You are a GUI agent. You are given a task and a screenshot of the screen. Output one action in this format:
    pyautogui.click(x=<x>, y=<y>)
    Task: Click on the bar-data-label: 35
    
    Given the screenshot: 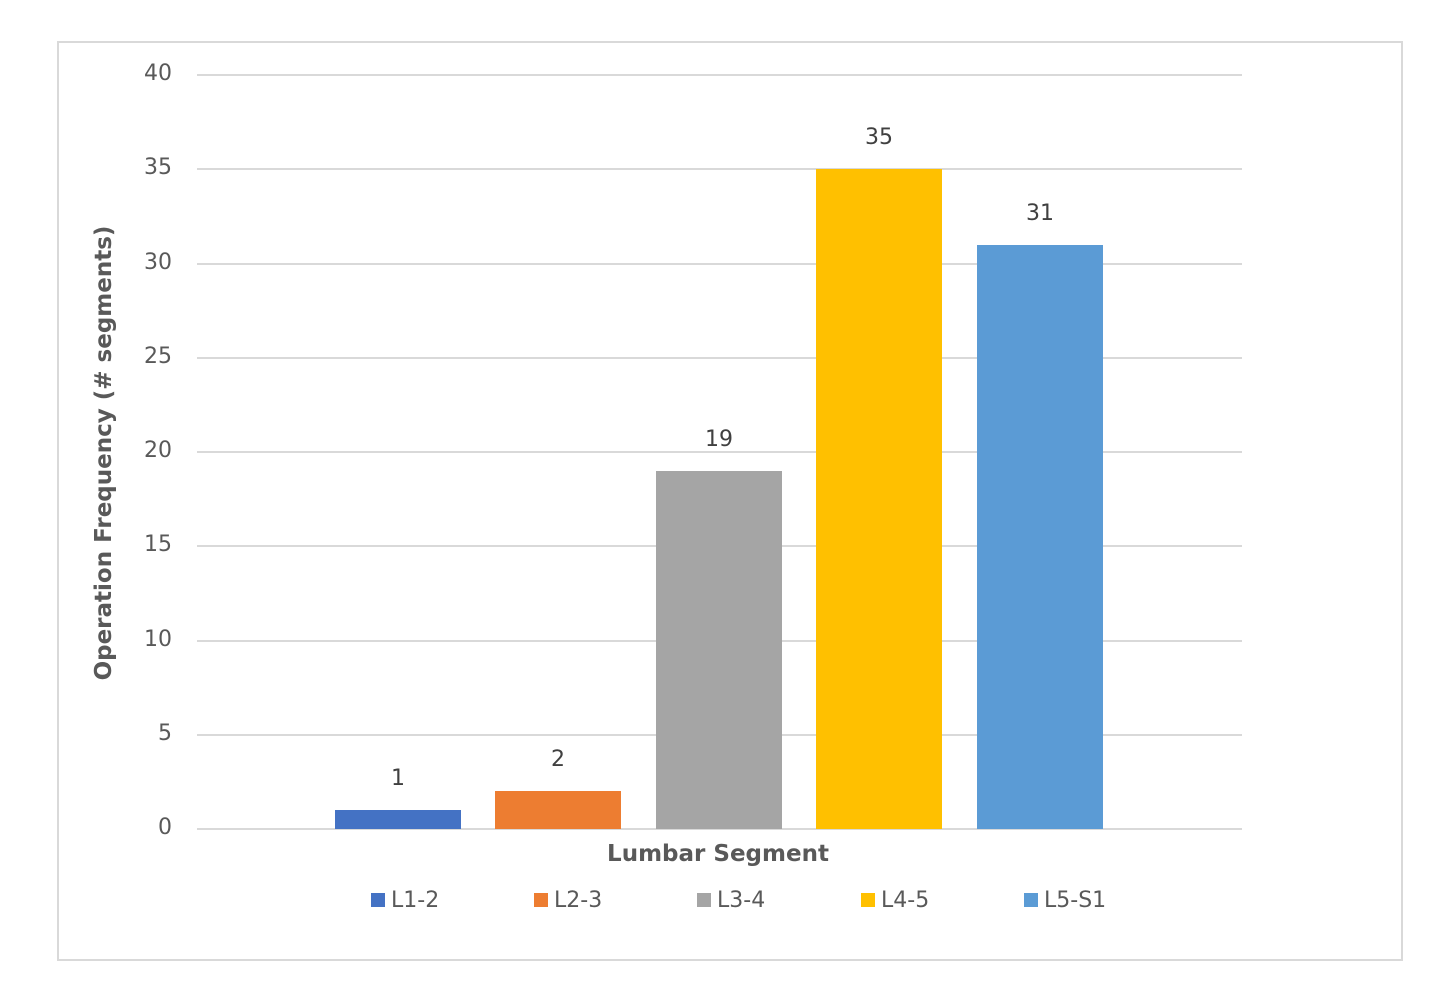 What is the action you would take?
    pyautogui.click(x=879, y=138)
    